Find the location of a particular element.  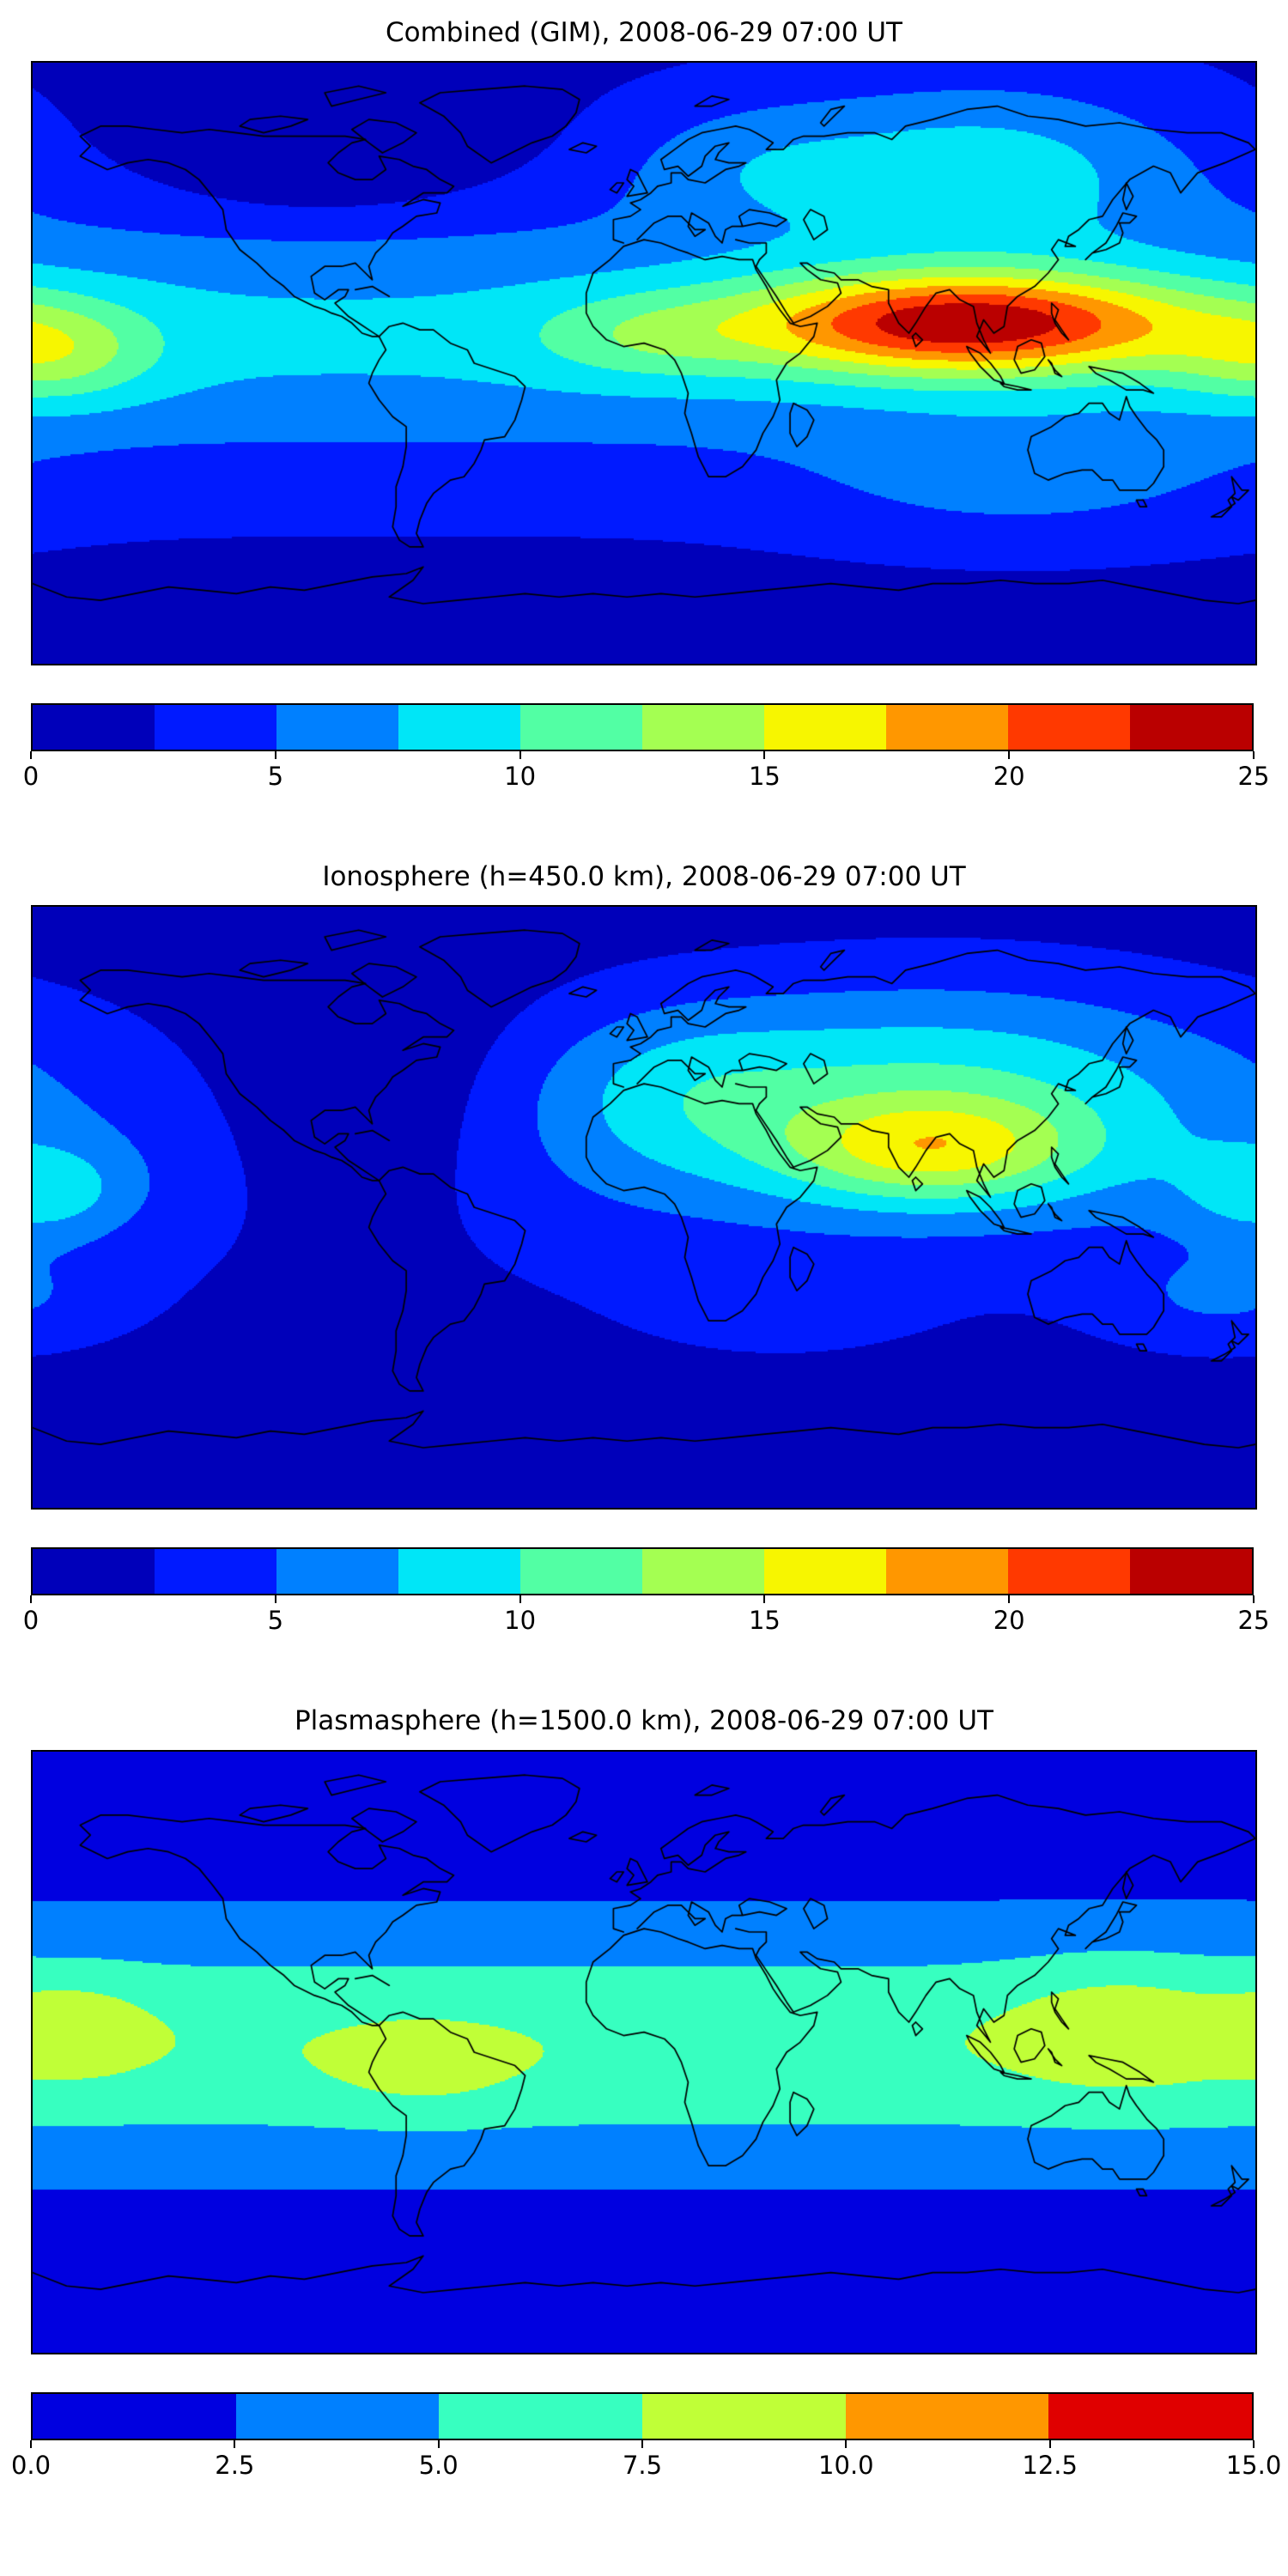

colorbar-tick-label: 5.0 is located at coordinates (439, 2465).